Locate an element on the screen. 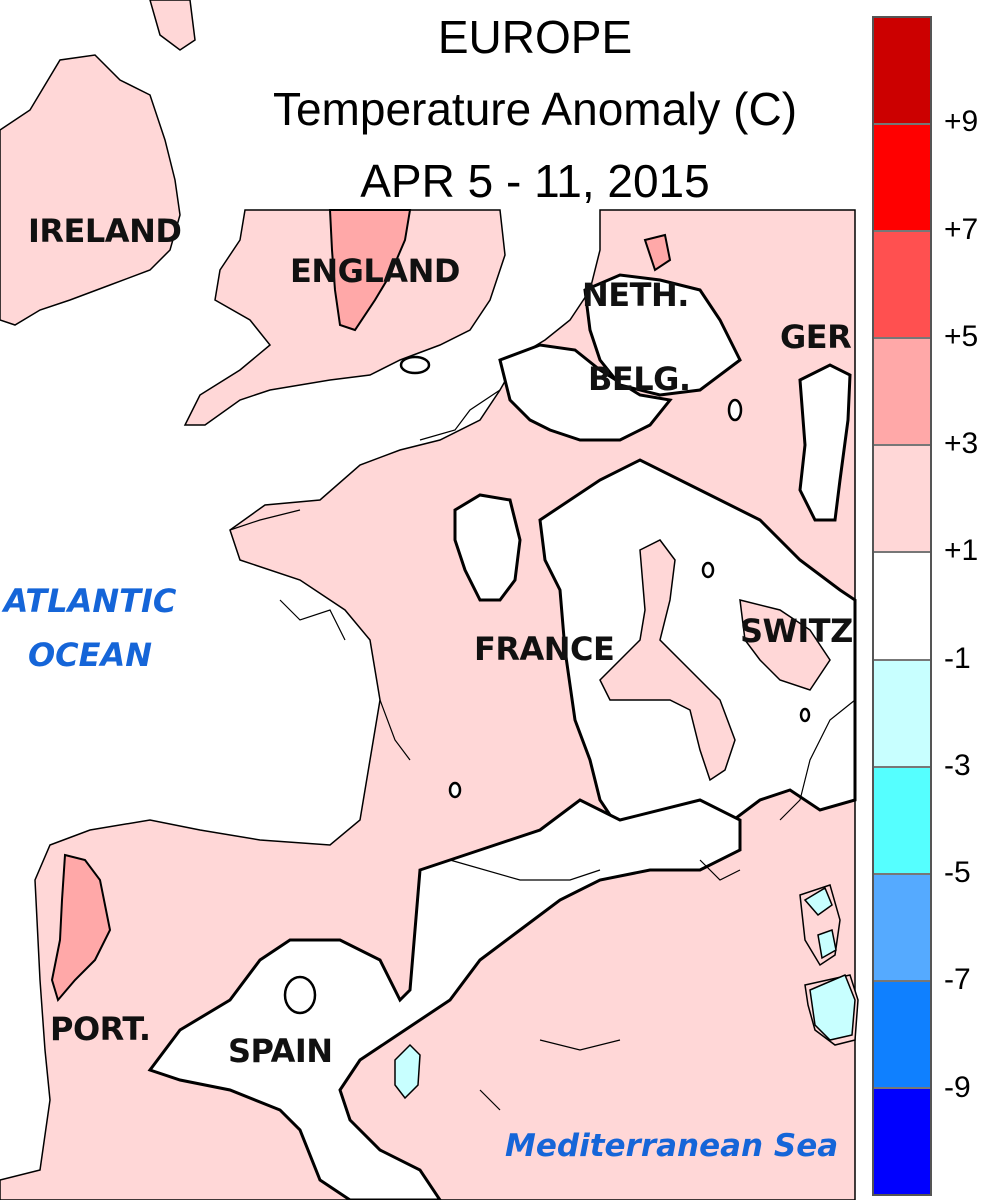 Image resolution: width=1003 pixels, height=1200 pixels. portugal-warm-core is located at coordinates (81, 928).